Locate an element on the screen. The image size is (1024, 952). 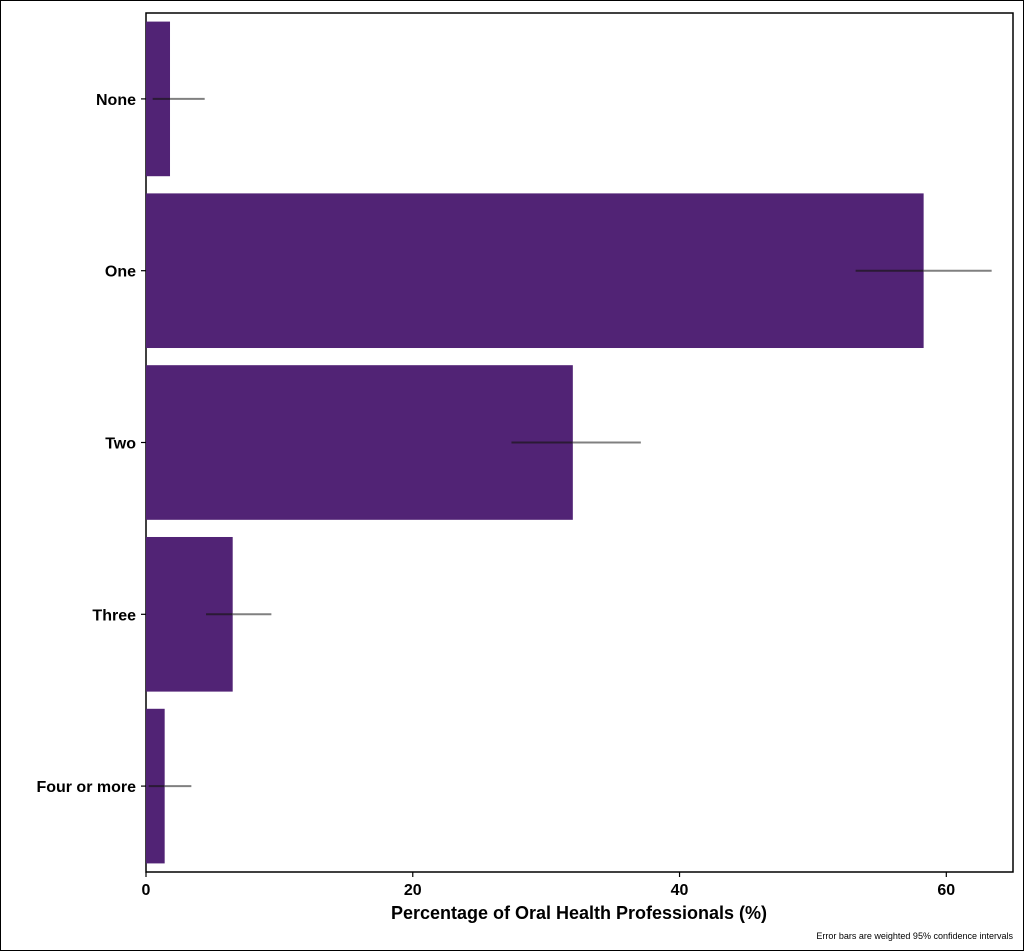
y-tick-label-2: Two is located at coordinates (120, 444).